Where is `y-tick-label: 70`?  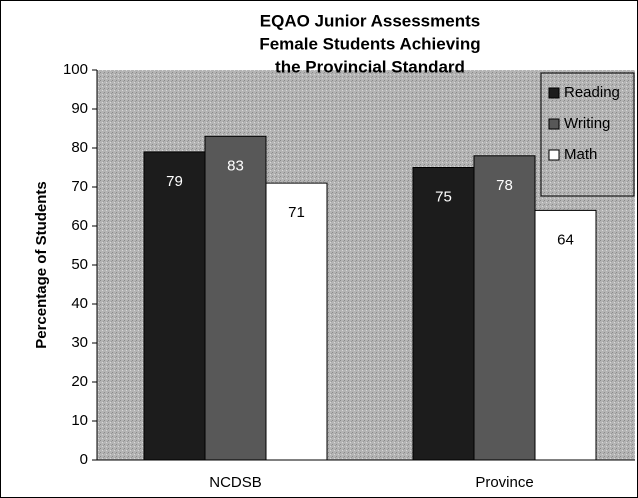
y-tick-label: 70 is located at coordinates (79, 186).